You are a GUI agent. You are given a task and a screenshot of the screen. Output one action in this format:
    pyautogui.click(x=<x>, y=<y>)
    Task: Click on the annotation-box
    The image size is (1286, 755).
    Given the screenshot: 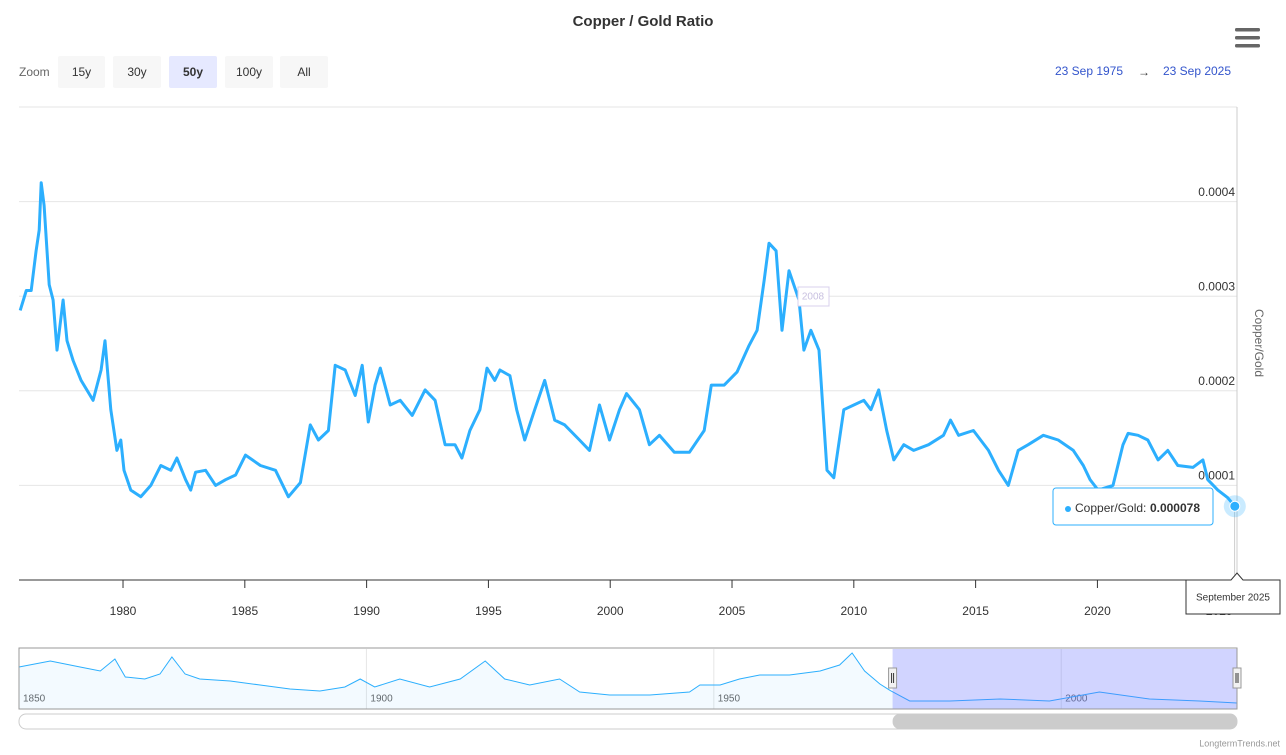 What is the action you would take?
    pyautogui.click(x=813, y=296)
    